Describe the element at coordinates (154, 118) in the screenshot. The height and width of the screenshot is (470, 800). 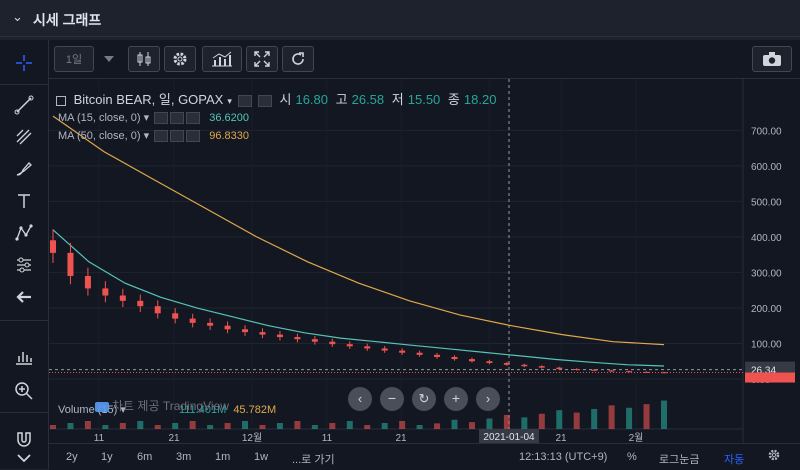
I see `ma15-legend: MA (15, close, 0) ▾ 36.6200` at that location.